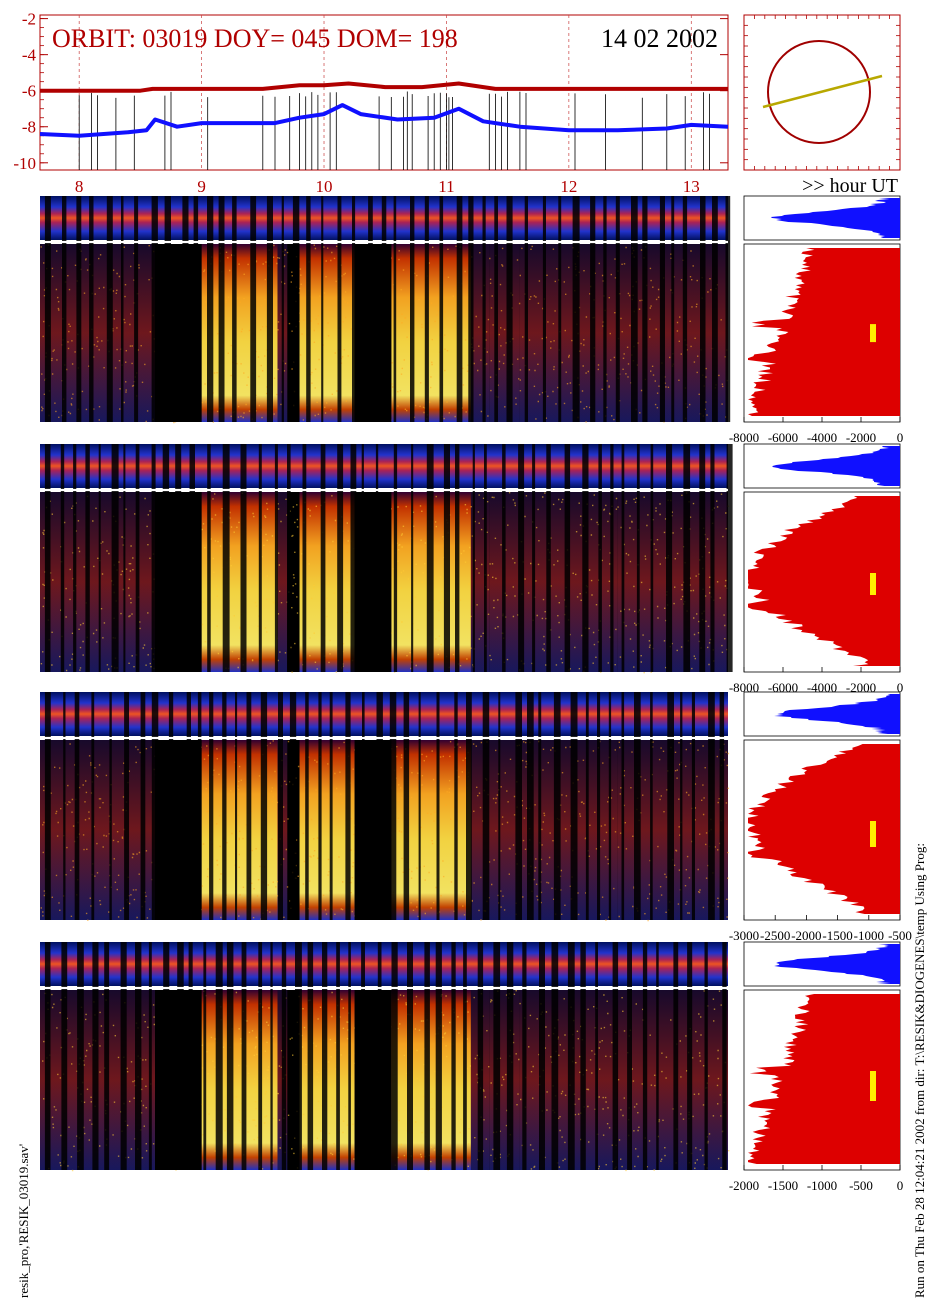  What do you see at coordinates (568, 186) in the screenshot?
I see `hour-tick-label: 12` at bounding box center [568, 186].